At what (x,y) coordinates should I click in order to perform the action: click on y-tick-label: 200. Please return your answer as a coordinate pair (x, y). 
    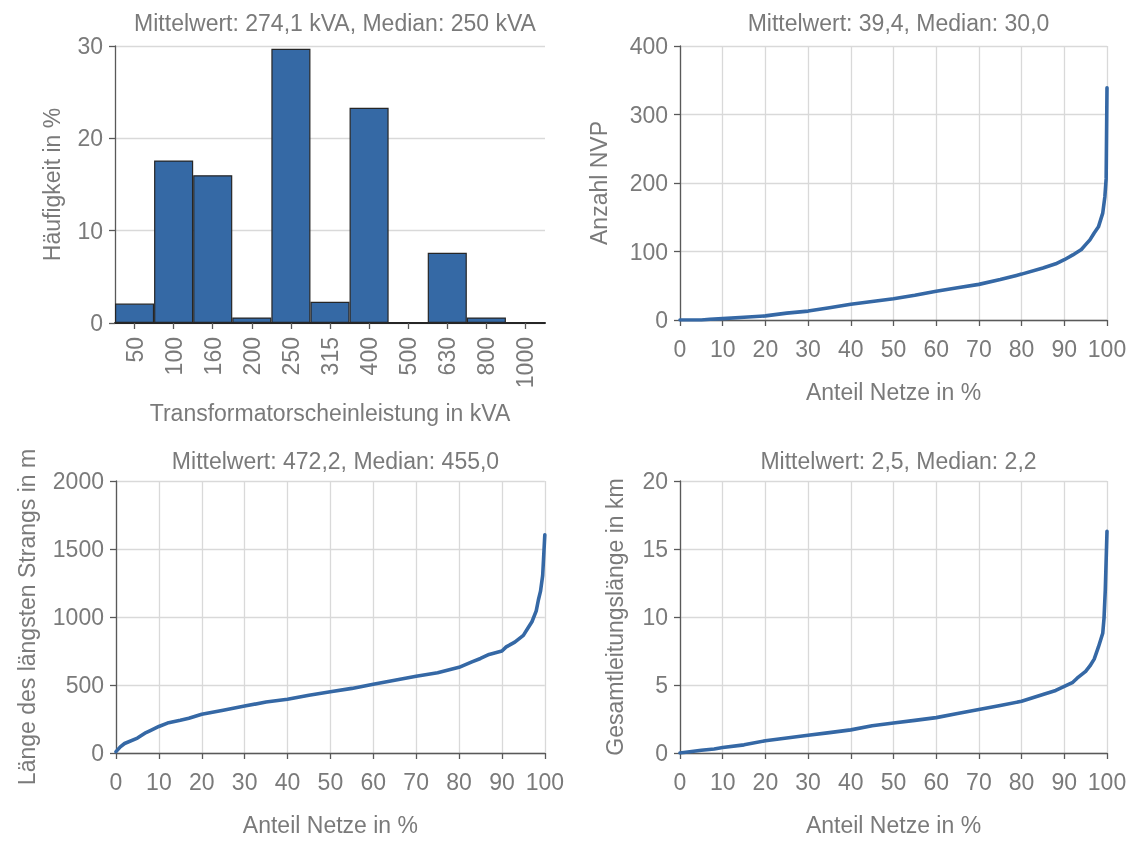
    Looking at the image, I should click on (648, 183).